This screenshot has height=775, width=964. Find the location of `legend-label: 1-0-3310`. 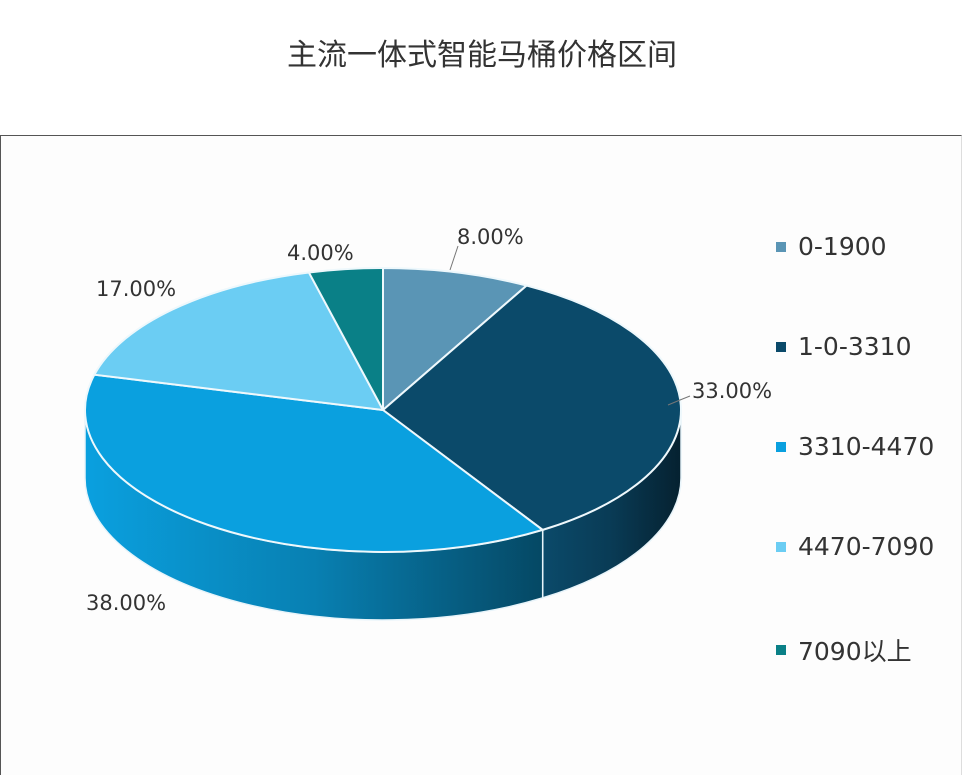

legend-label: 1-0-3310 is located at coordinates (855, 346).